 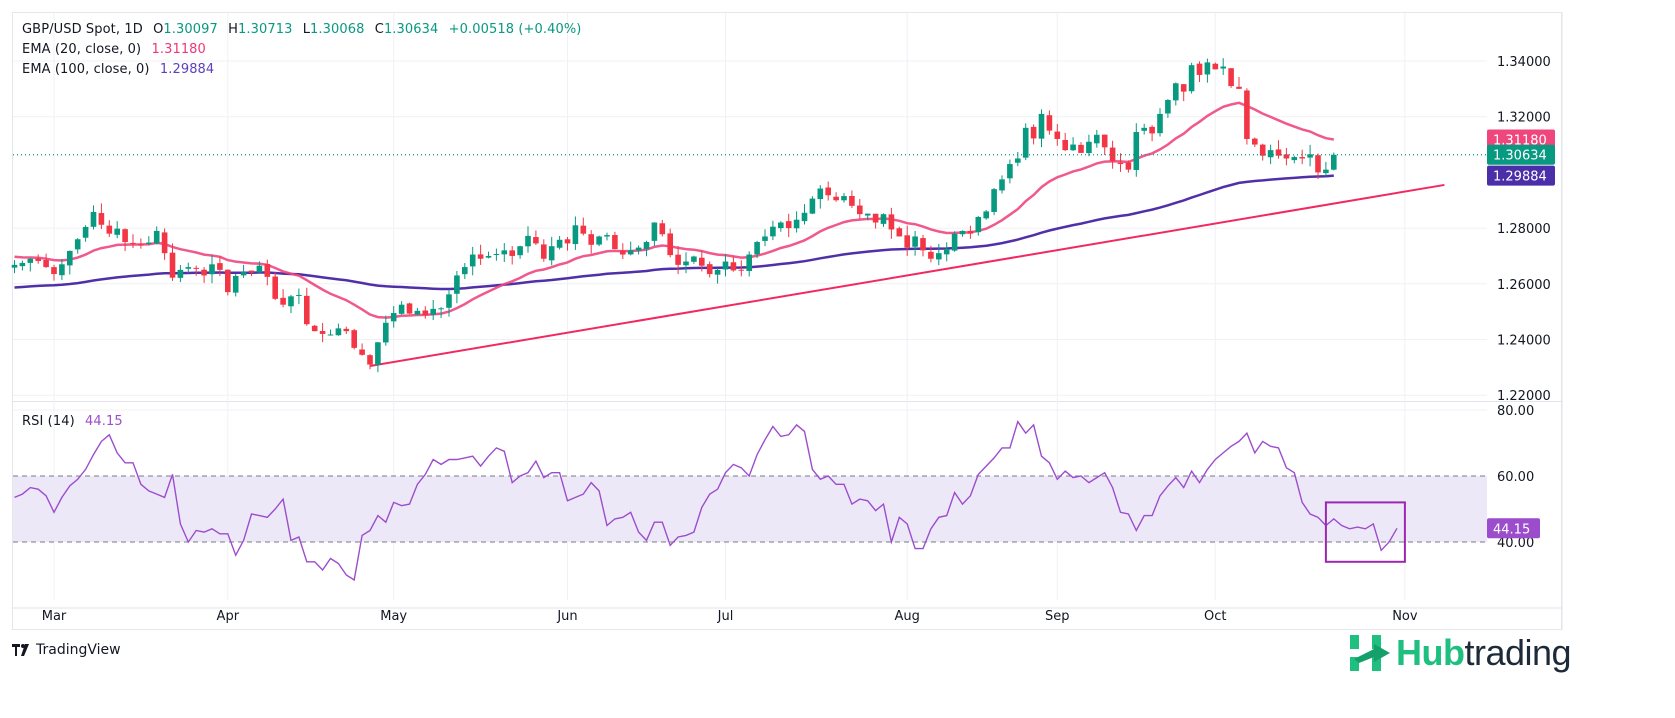 I want to click on time-tick-label: Apr, so click(x=228, y=616).